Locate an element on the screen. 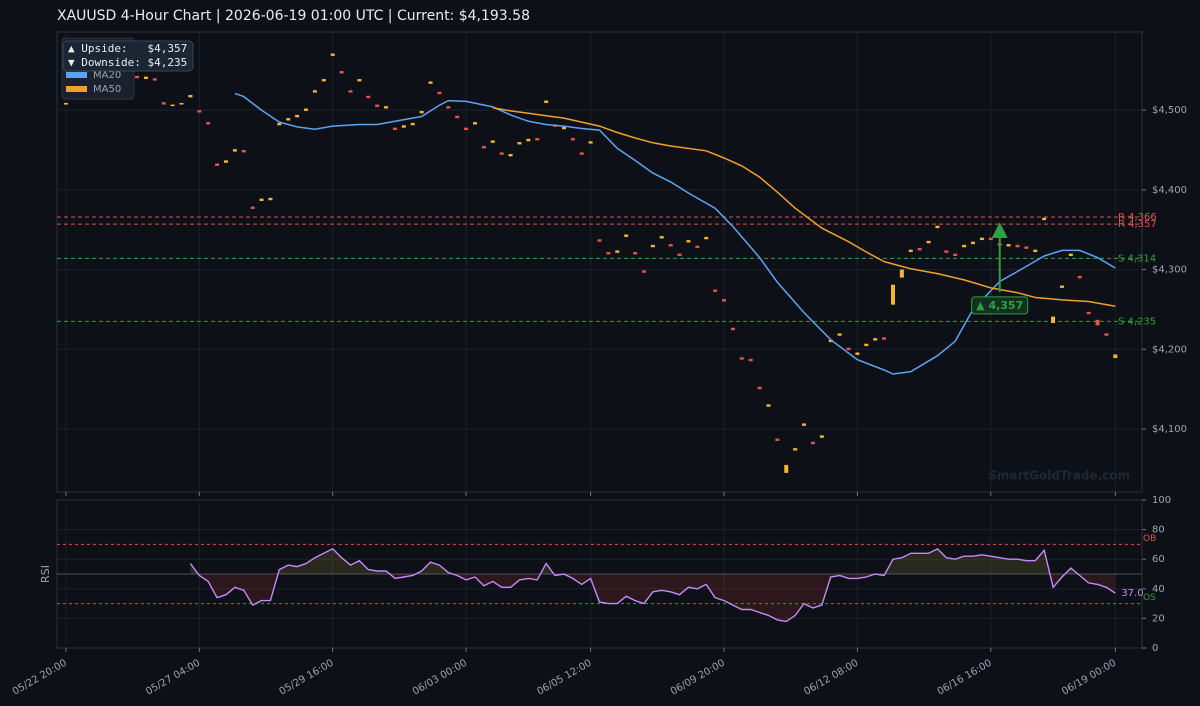  y-axis-label: RSI is located at coordinates (45, 574).